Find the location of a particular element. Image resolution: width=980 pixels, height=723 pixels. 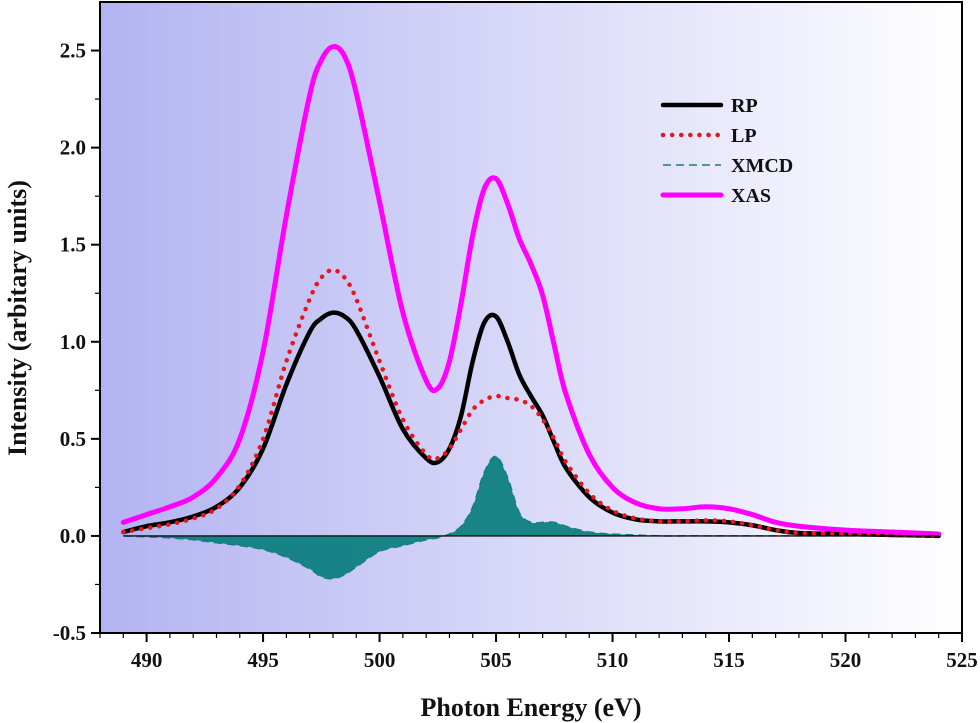

y-tick-label: 1.5 is located at coordinates (73, 245).